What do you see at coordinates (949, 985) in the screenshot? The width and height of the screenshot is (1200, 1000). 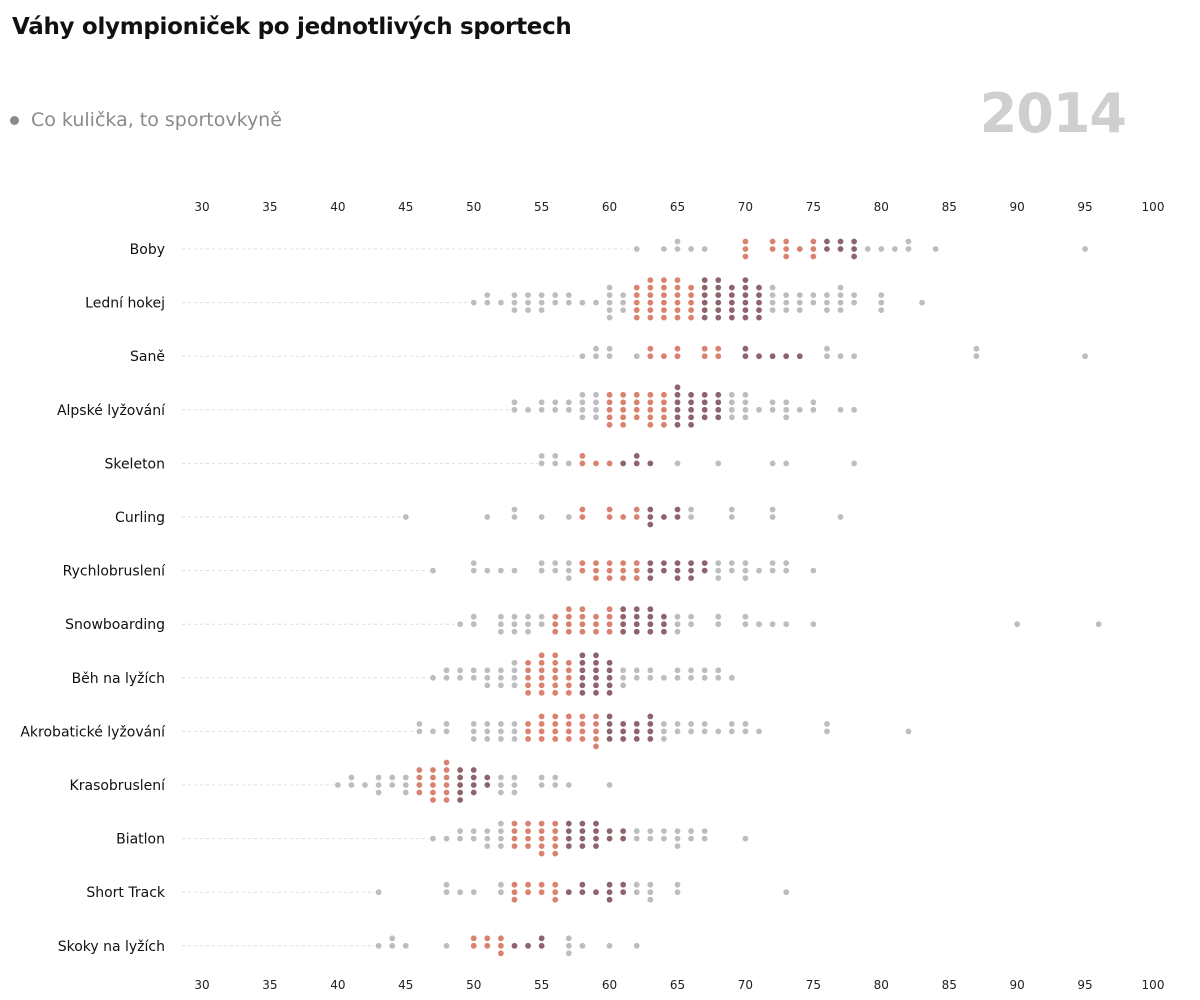 I see `bottom-tick-label-85: 85` at bounding box center [949, 985].